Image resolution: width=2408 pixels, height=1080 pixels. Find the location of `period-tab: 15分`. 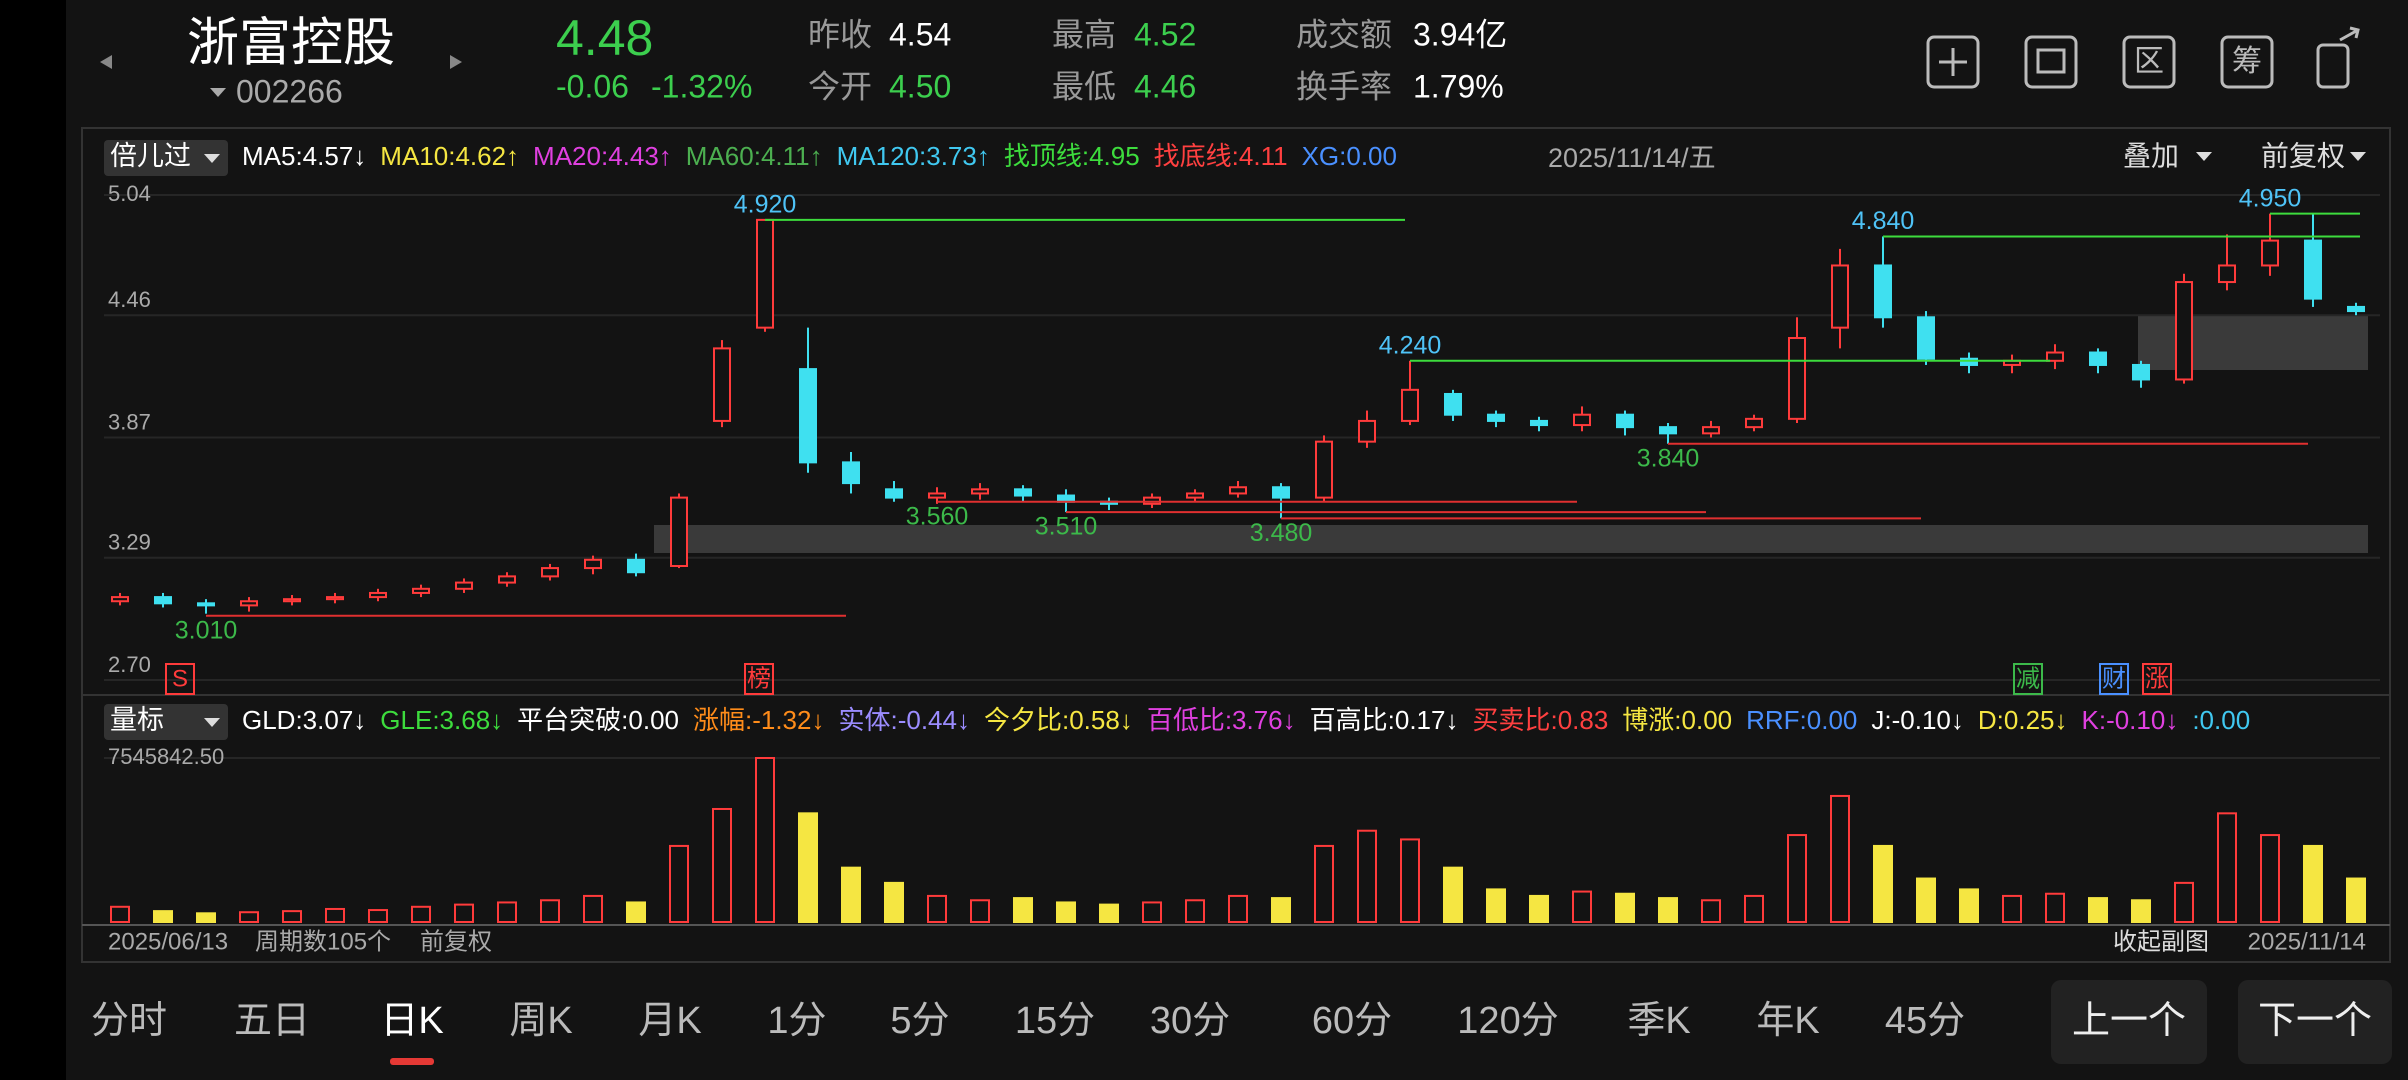

period-tab: 15分 is located at coordinates (1055, 1021).